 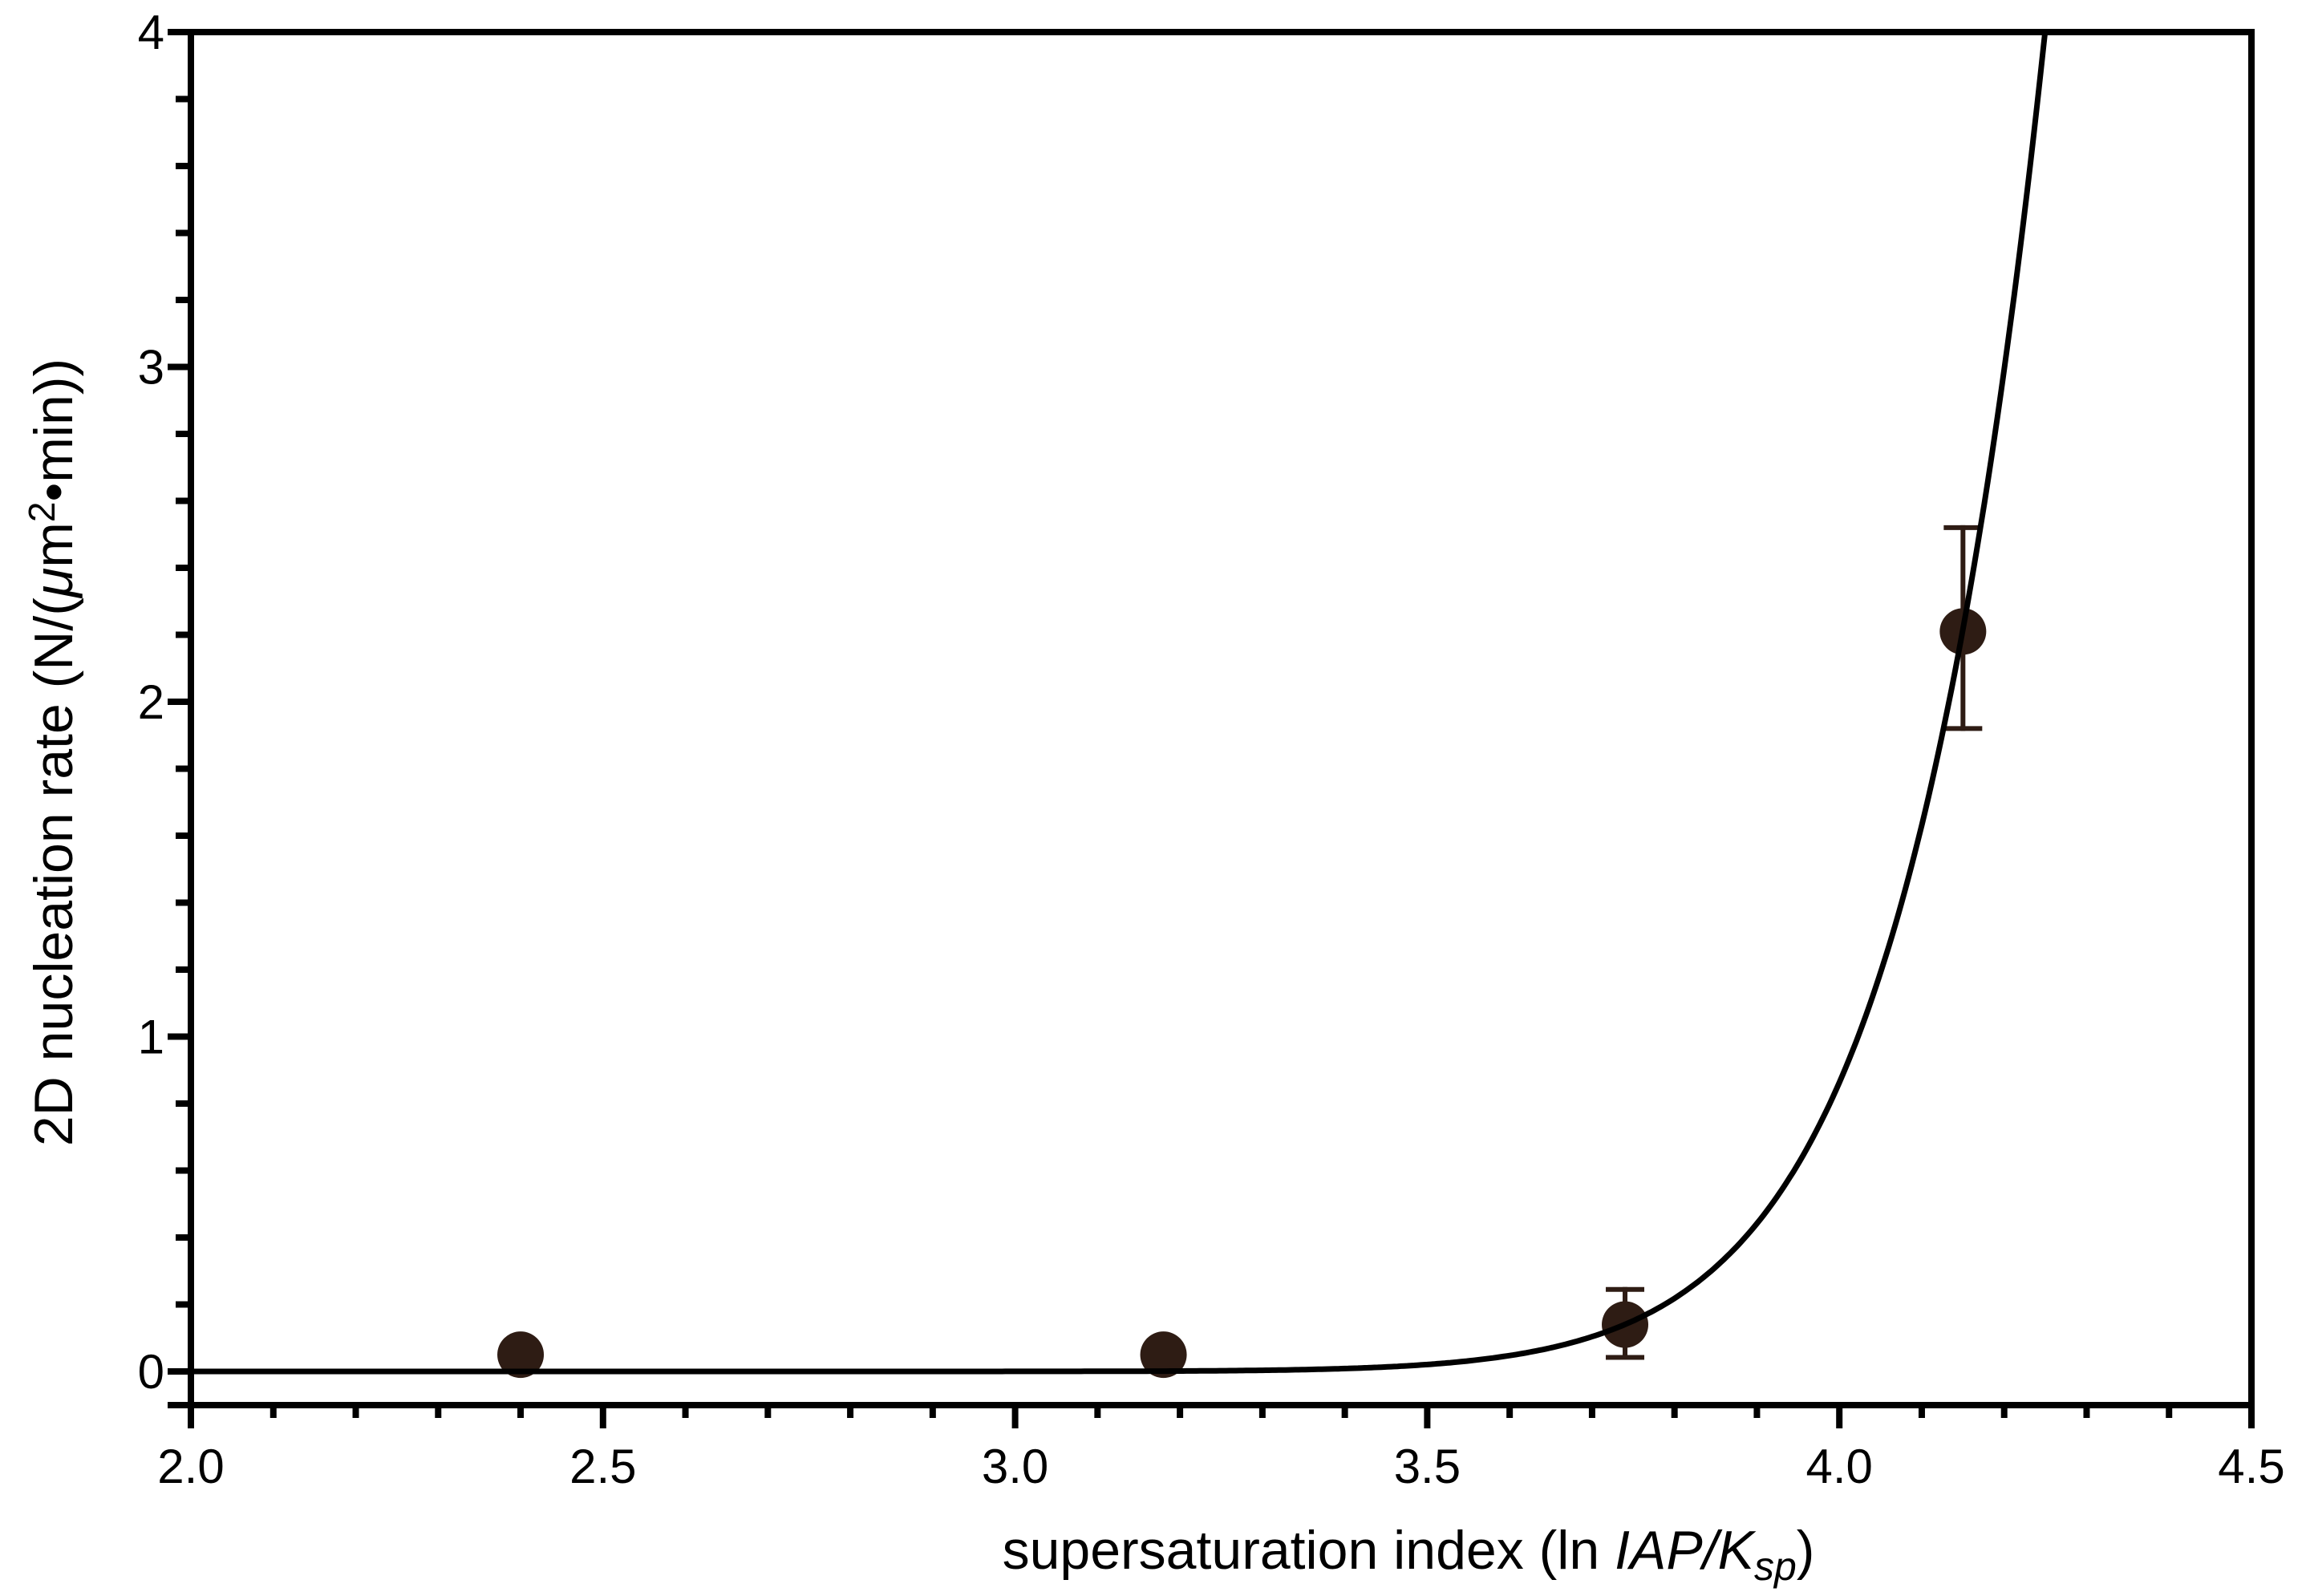 I want to click on x-tick-label: 2.5, so click(x=602, y=1466).